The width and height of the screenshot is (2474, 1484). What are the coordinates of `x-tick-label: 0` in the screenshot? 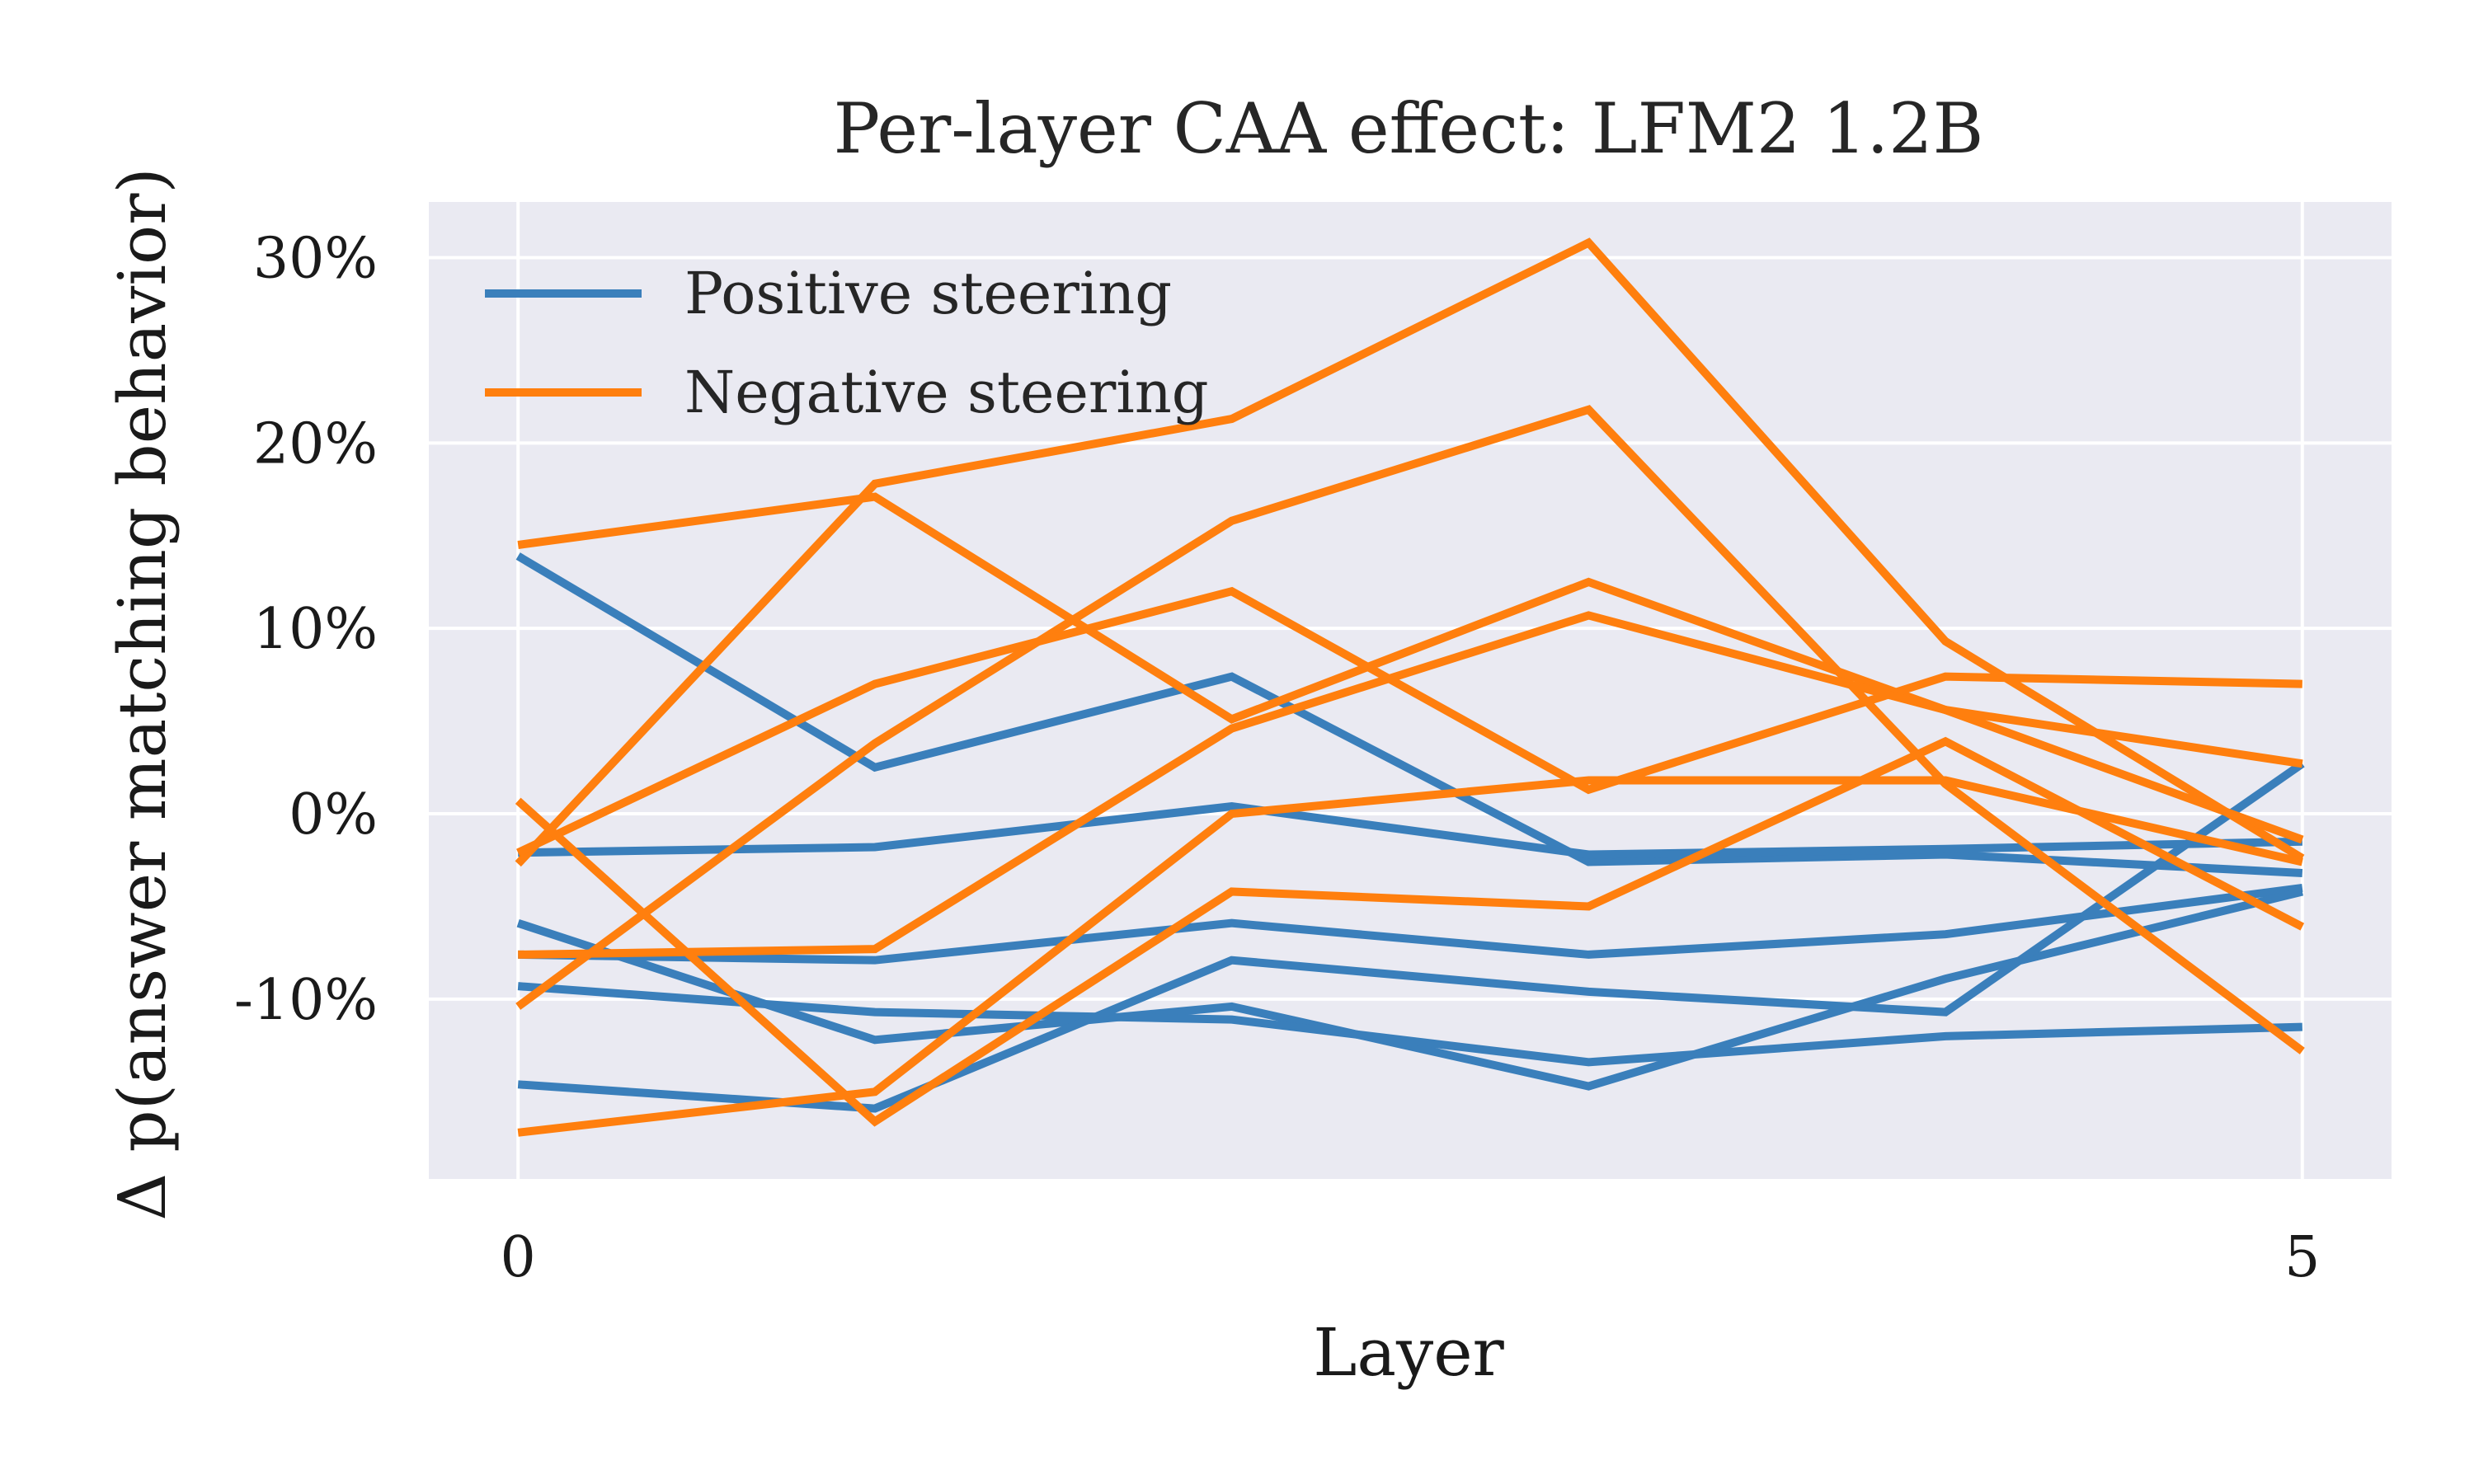 It's located at (518, 1257).